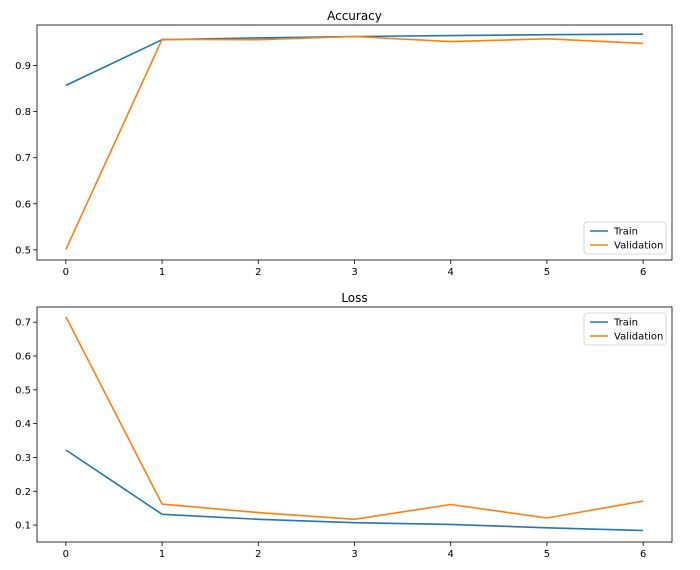 This screenshot has height=570, width=700. I want to click on y-tick-label: 0.2, so click(23, 492).